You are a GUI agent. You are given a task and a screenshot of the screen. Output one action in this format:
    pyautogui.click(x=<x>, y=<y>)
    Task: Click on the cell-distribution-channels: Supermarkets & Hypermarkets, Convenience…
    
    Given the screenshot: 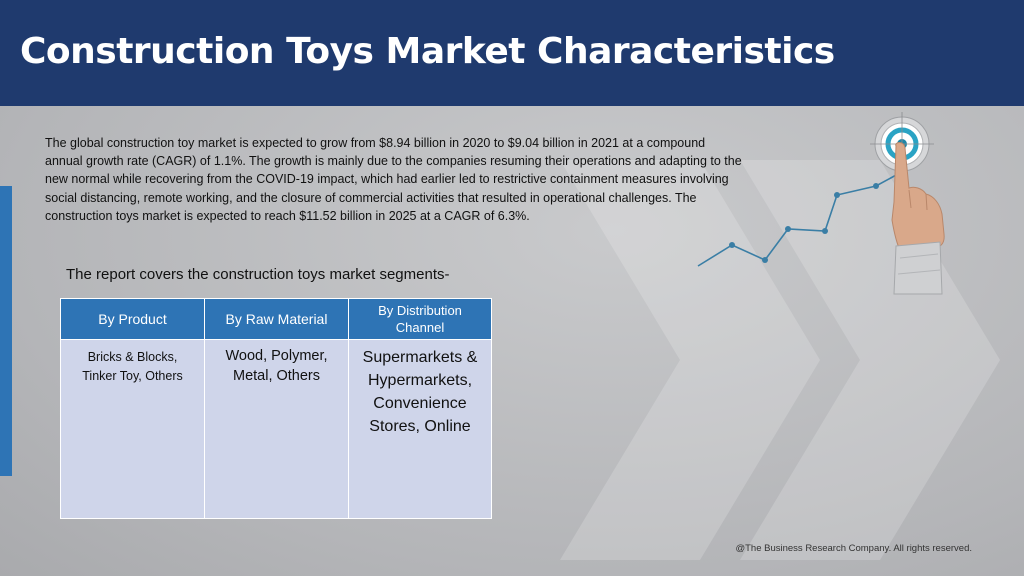 What is the action you would take?
    pyautogui.click(x=420, y=429)
    